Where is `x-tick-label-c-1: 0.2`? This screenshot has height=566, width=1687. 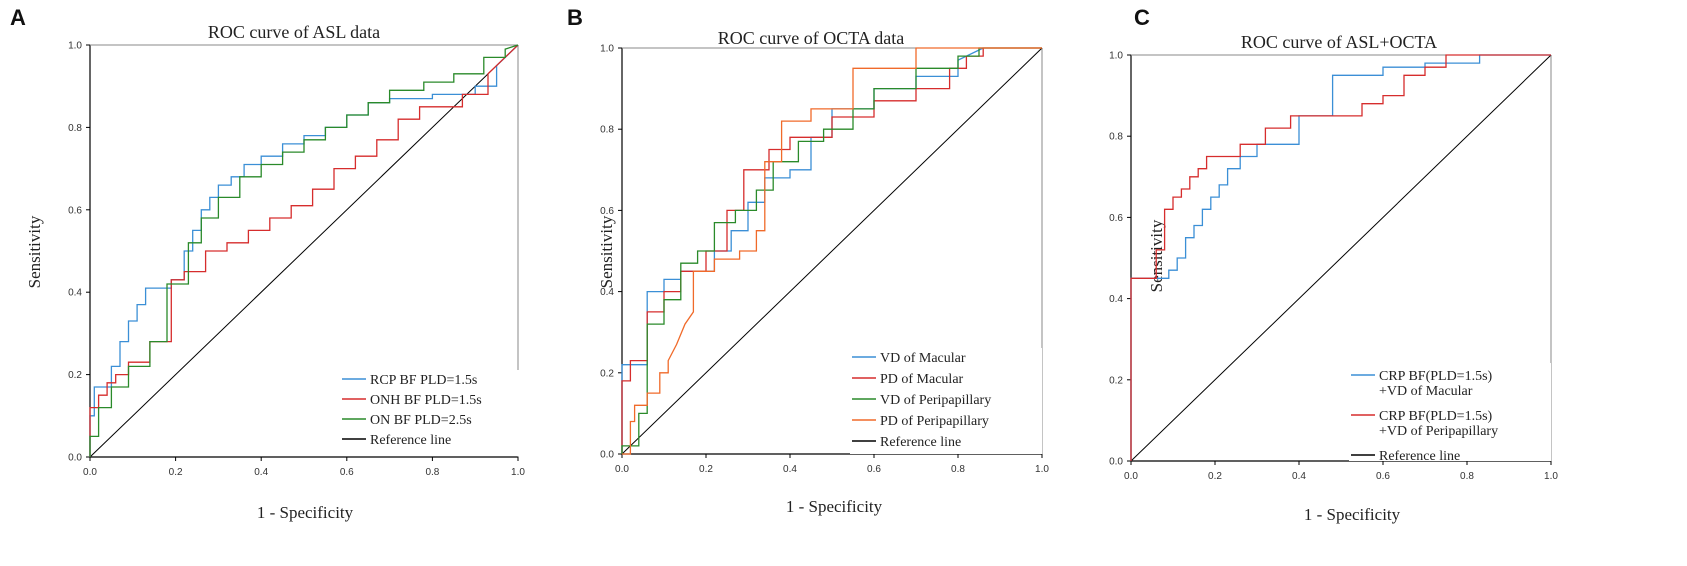 x-tick-label-c-1: 0.2 is located at coordinates (1215, 476).